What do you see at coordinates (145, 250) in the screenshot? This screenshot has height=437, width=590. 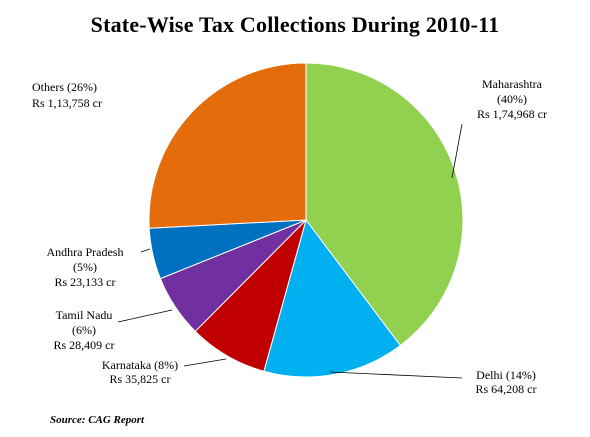 I see `leader-line-andhra-pradesh` at bounding box center [145, 250].